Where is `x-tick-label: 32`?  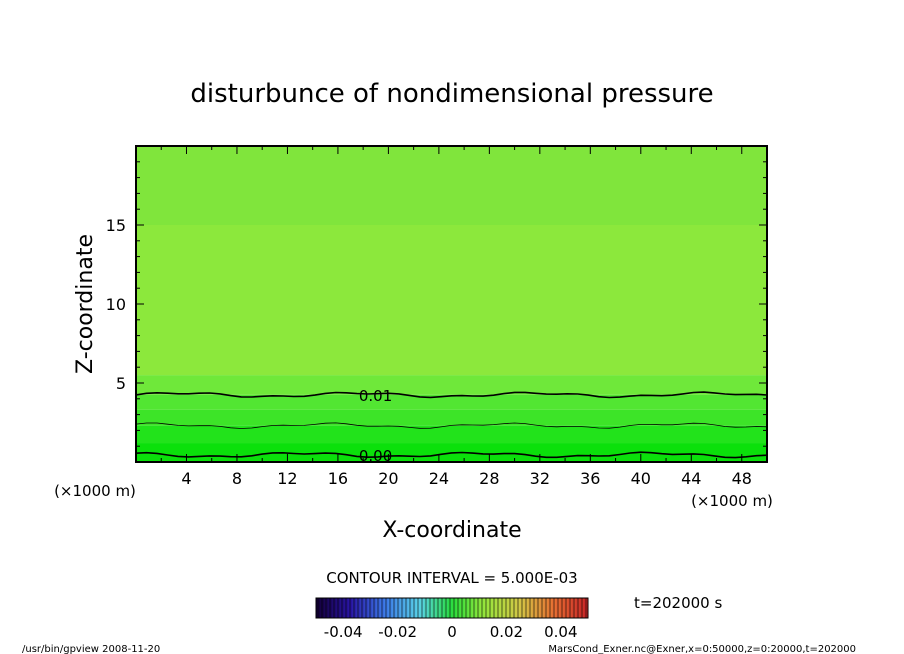
x-tick-label: 32 is located at coordinates (540, 478).